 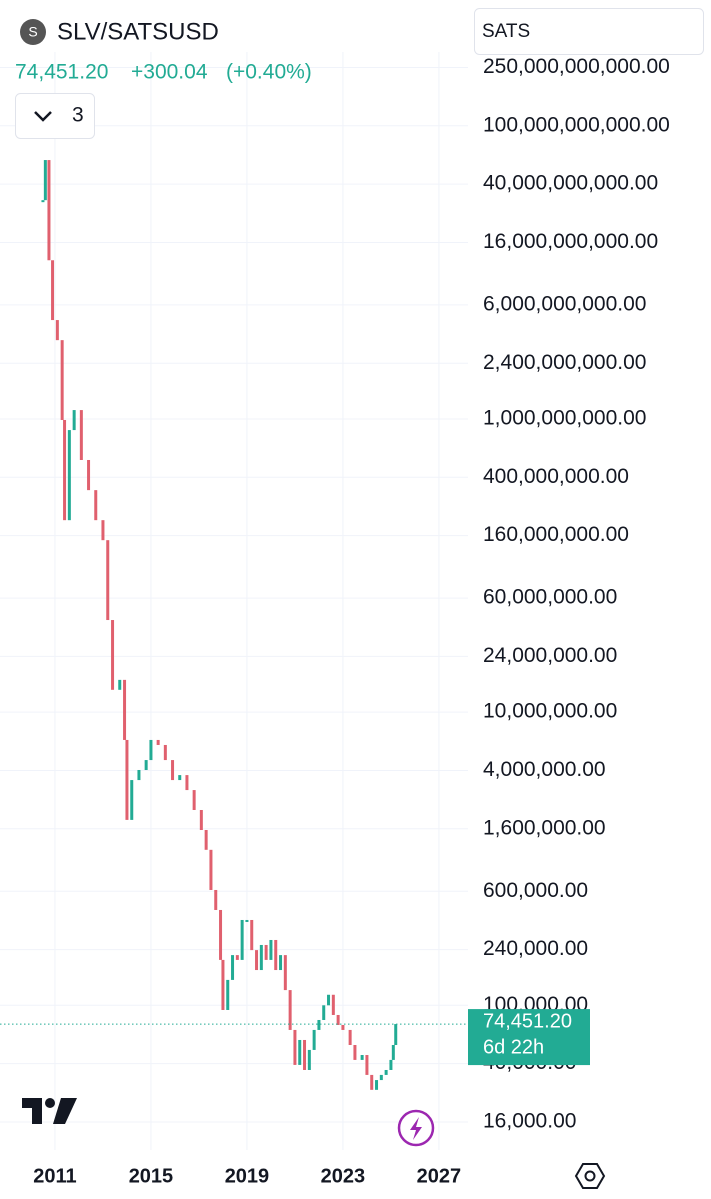 What do you see at coordinates (343, 1176) in the screenshot?
I see `x-tick-label: 2023` at bounding box center [343, 1176].